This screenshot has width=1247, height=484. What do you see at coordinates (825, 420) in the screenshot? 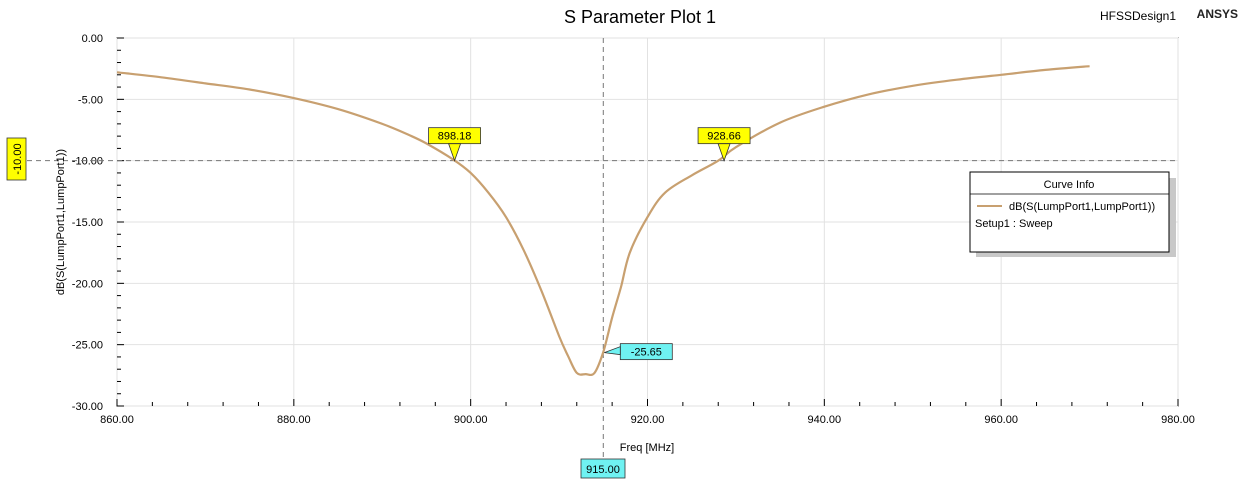
I see `x-tick-label-4: 940.00` at bounding box center [825, 420].